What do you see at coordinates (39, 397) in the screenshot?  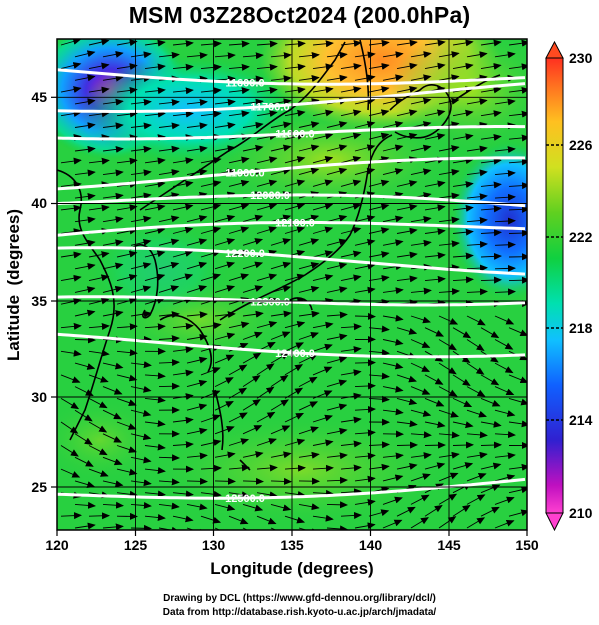 I see `y-tick-30: 30` at bounding box center [39, 397].